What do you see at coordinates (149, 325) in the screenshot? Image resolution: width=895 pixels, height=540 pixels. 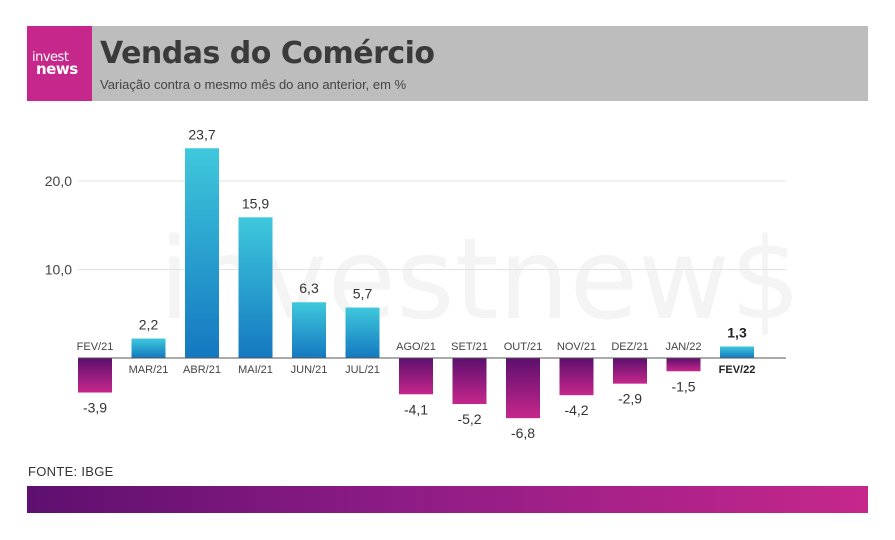 I see `value-label: 2,2` at bounding box center [149, 325].